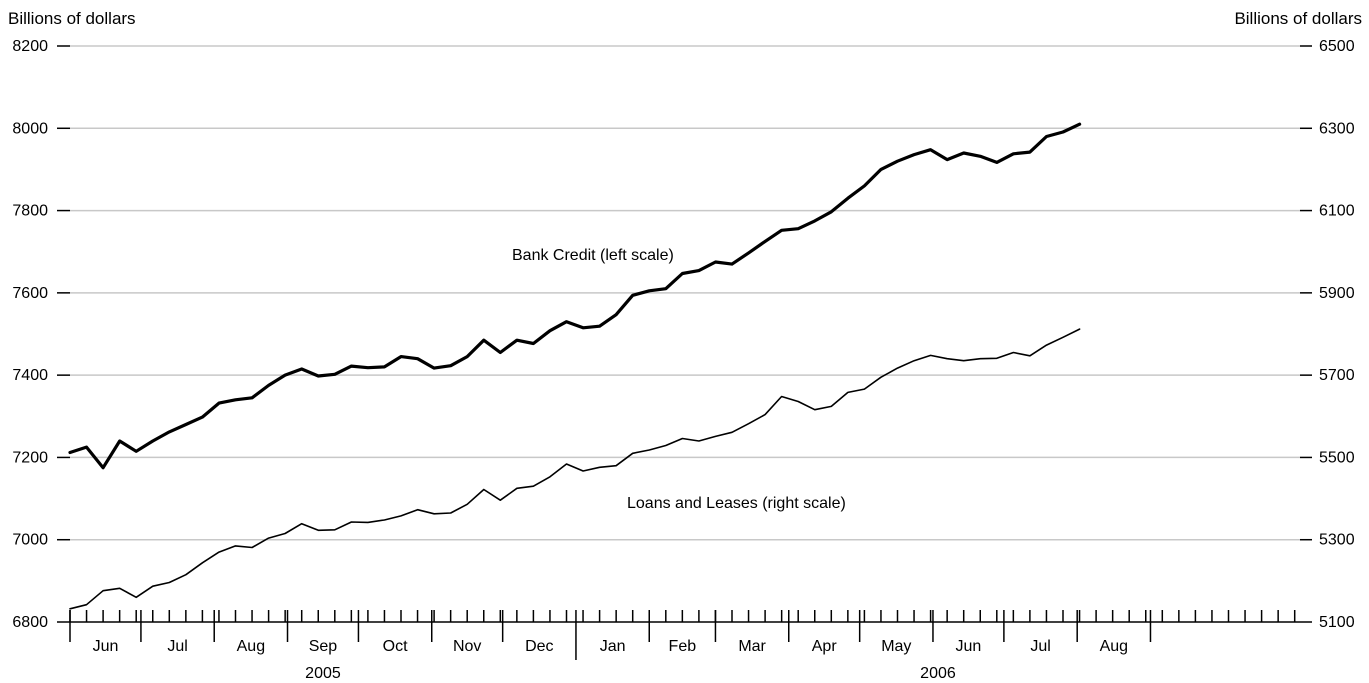  I want to click on month-label: Jan, so click(613, 646).